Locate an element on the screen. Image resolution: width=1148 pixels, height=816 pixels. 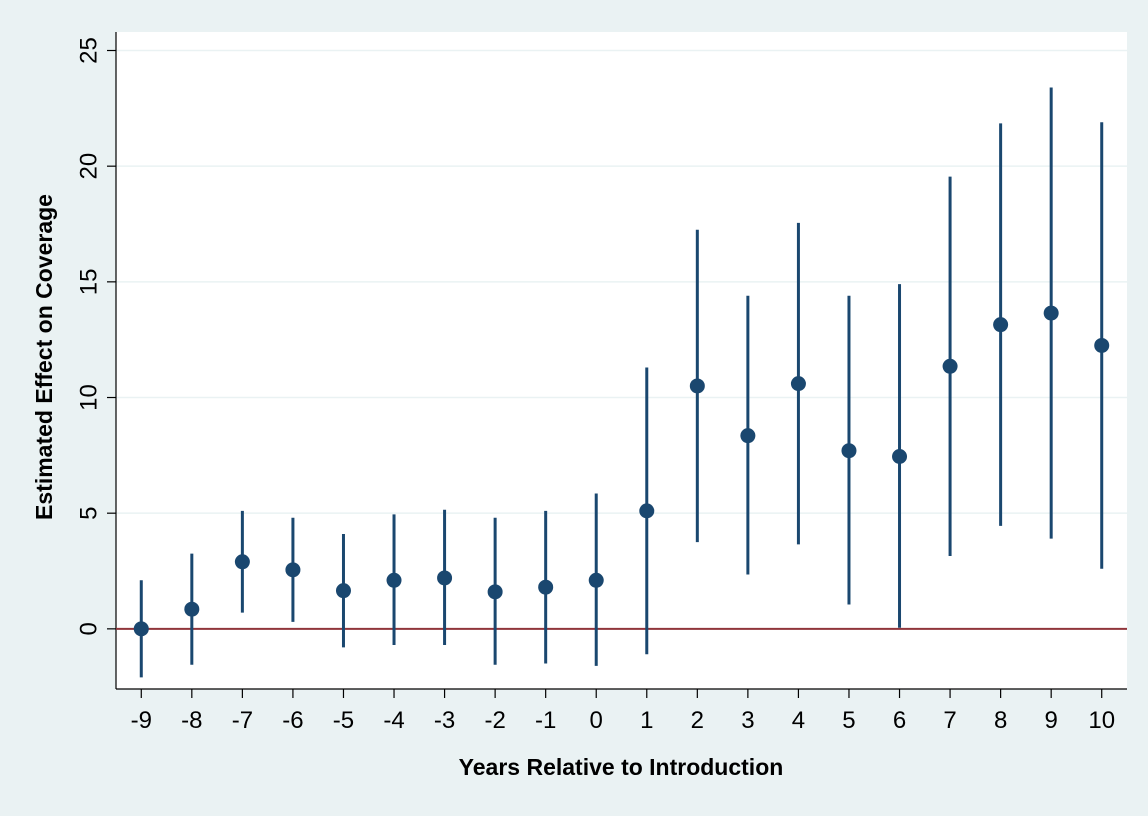
y-tick-label: 25 is located at coordinates (89, 50).